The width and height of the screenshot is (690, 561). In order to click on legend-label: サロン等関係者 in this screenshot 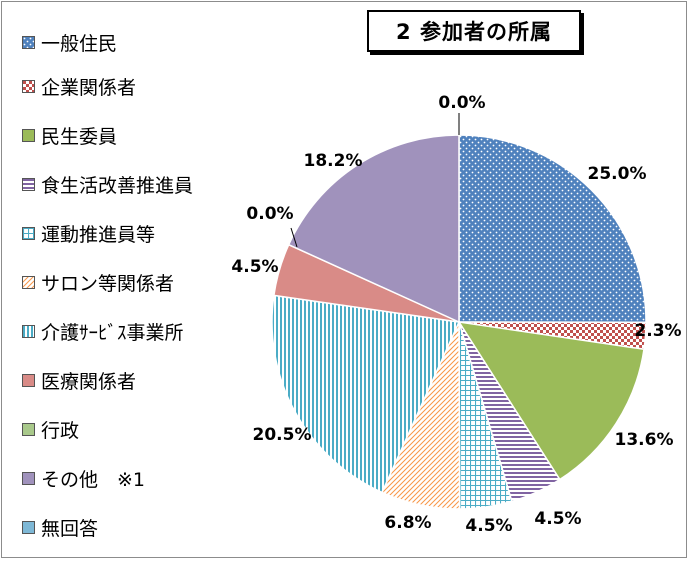, I will do `click(108, 284)`.